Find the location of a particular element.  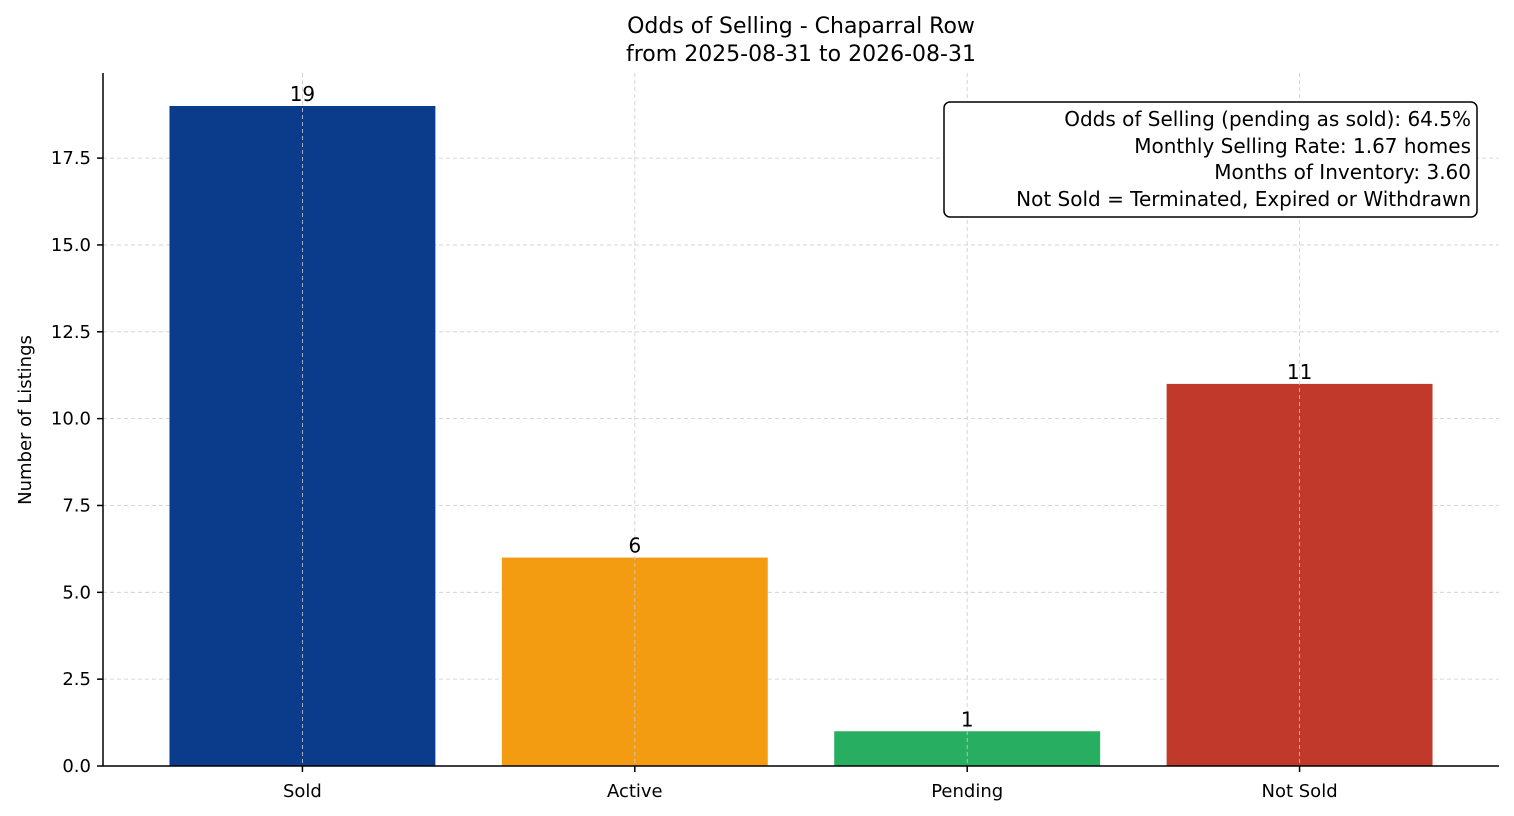

y-axis-label: Number of Listings is located at coordinates (25, 420).